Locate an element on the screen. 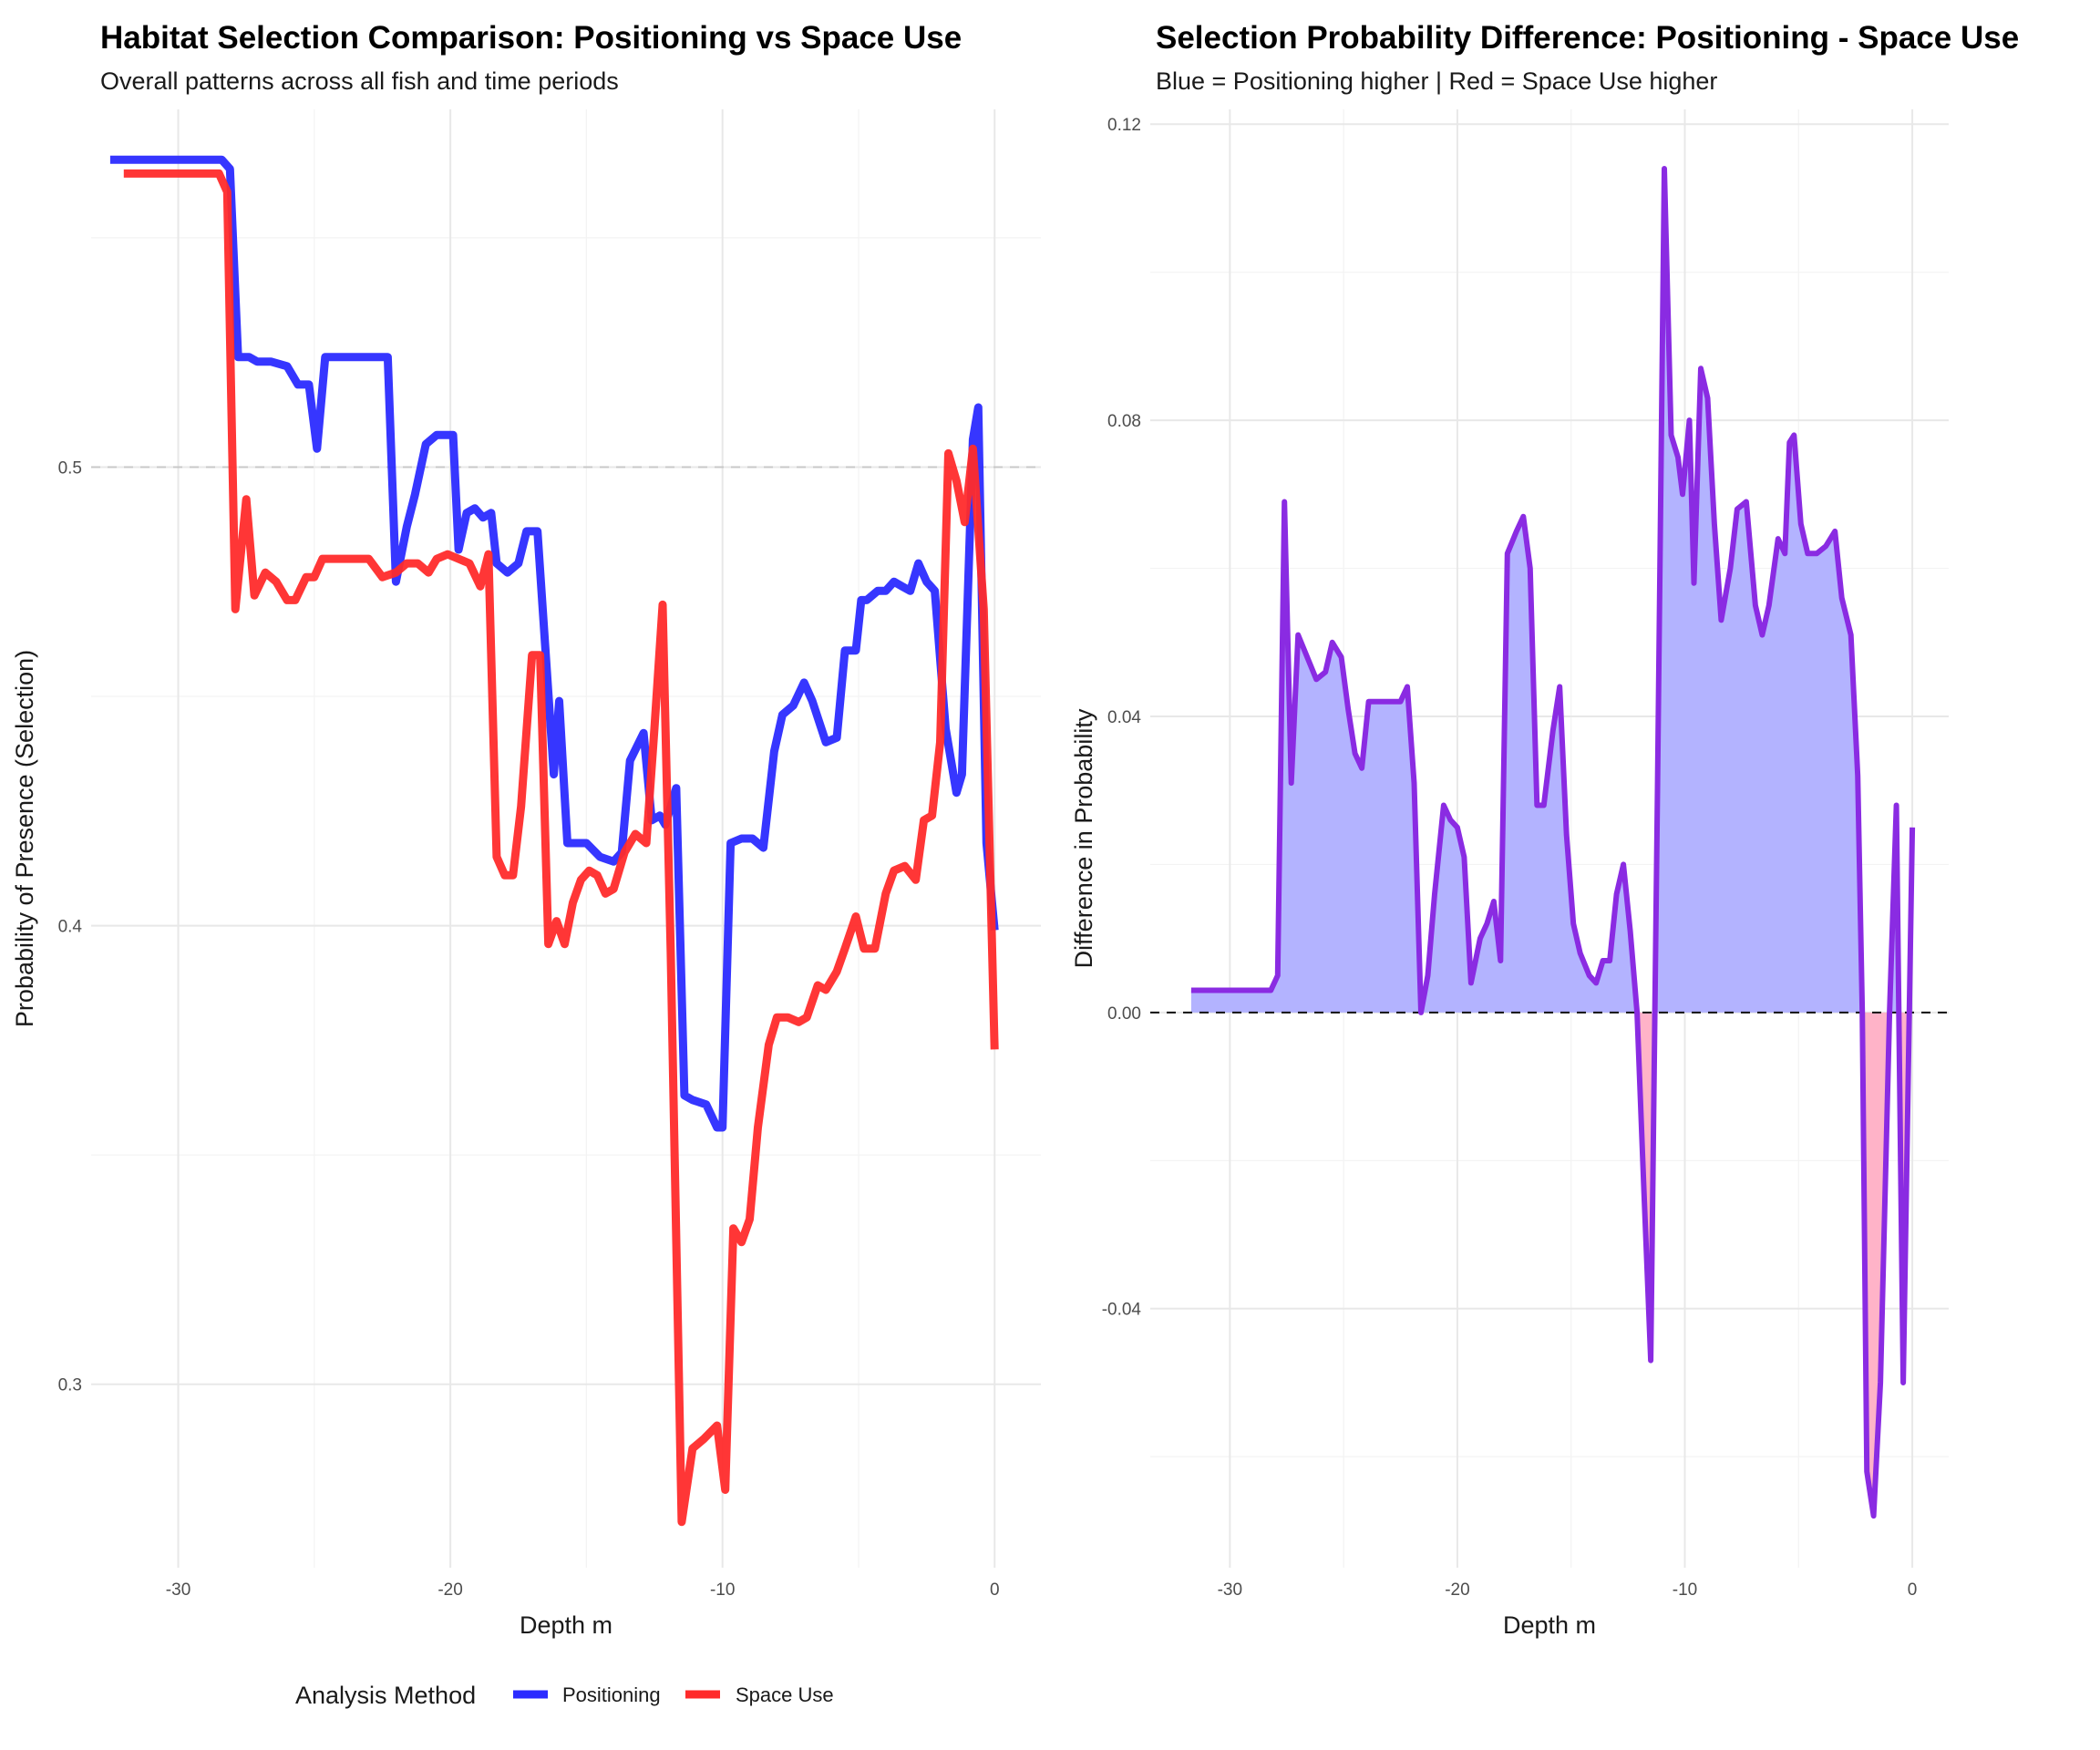 The height and width of the screenshot is (1750, 2100). legend-label-positioning: Positioning is located at coordinates (612, 1695).